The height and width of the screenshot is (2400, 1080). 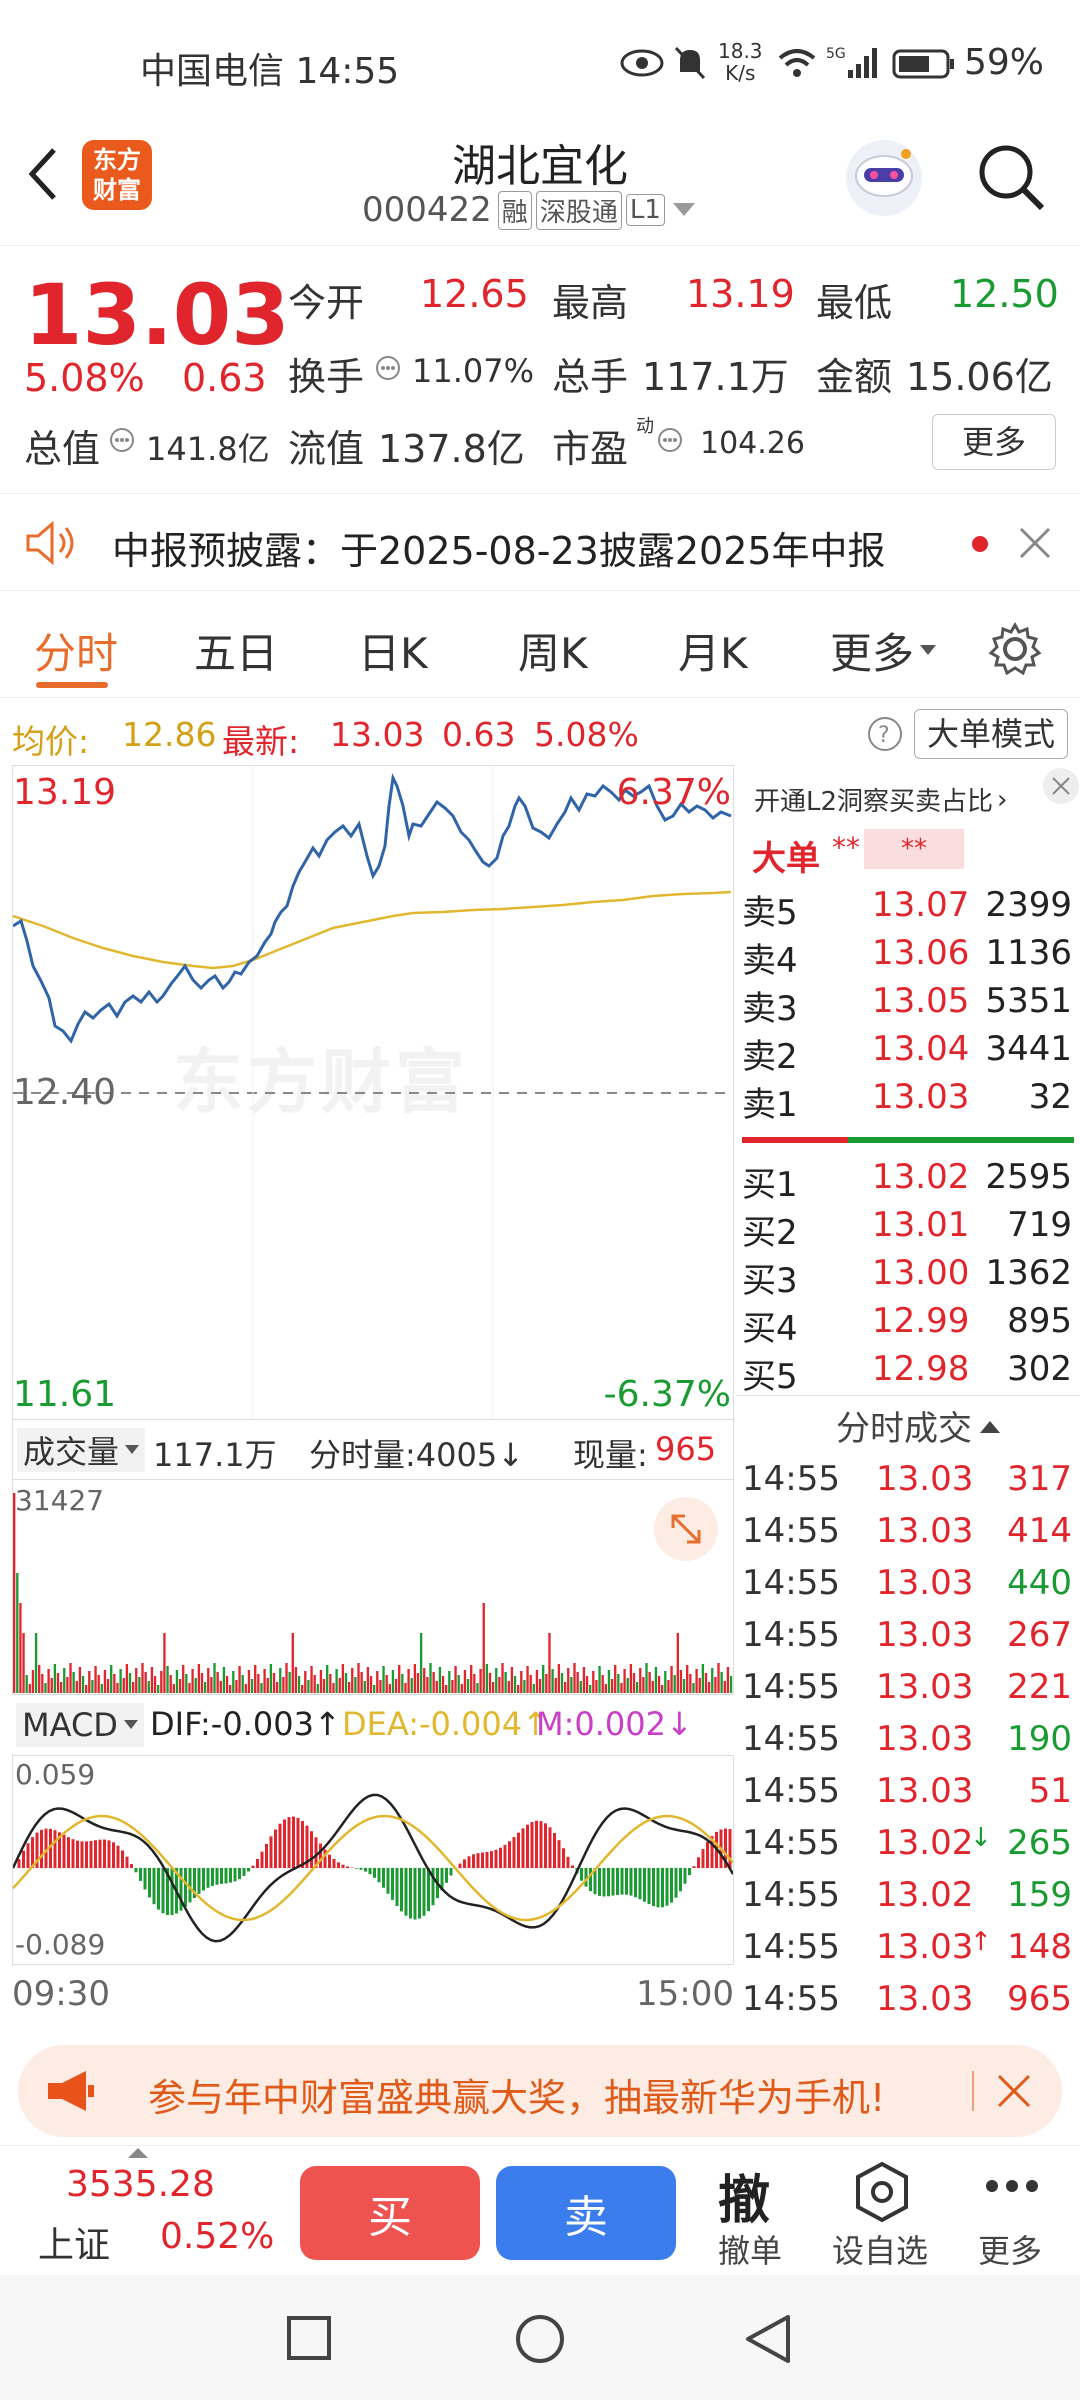 I want to click on stock-code-row: 000422 融 深股通 L1, so click(x=528, y=210).